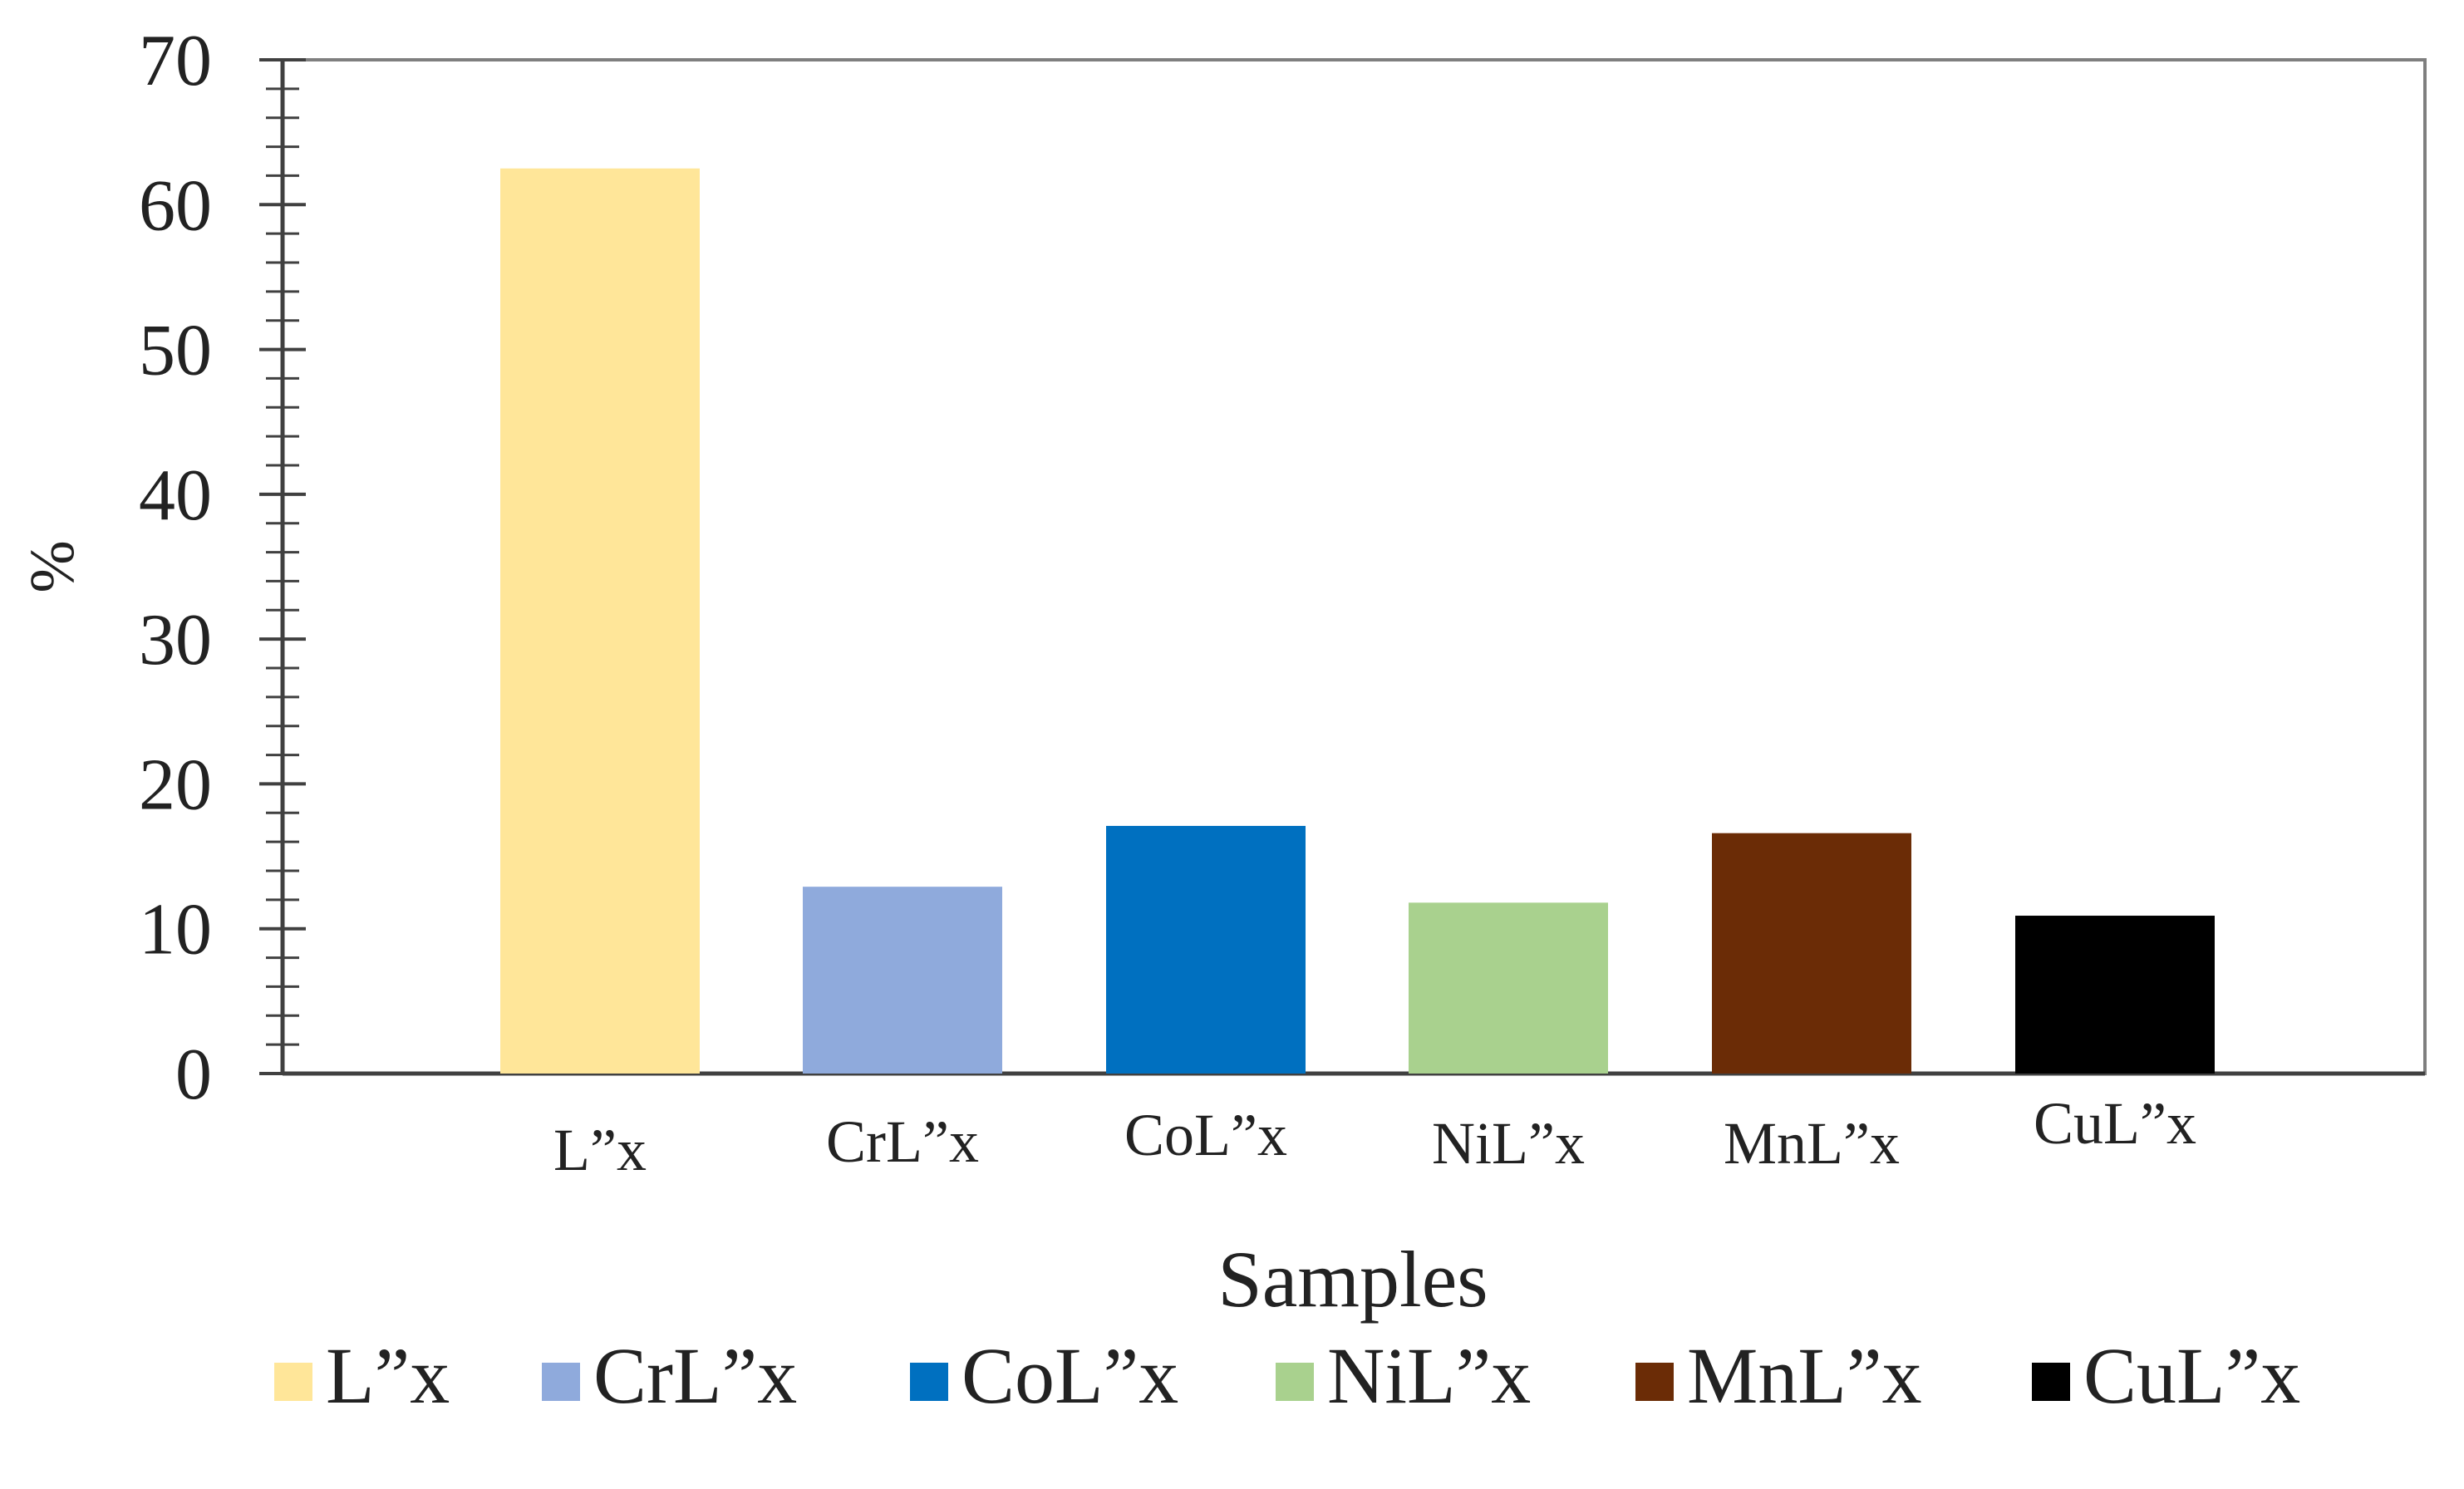 This screenshot has height=1489, width=2464. What do you see at coordinates (2191, 1375) in the screenshot?
I see `legend-label: CuL”x` at bounding box center [2191, 1375].